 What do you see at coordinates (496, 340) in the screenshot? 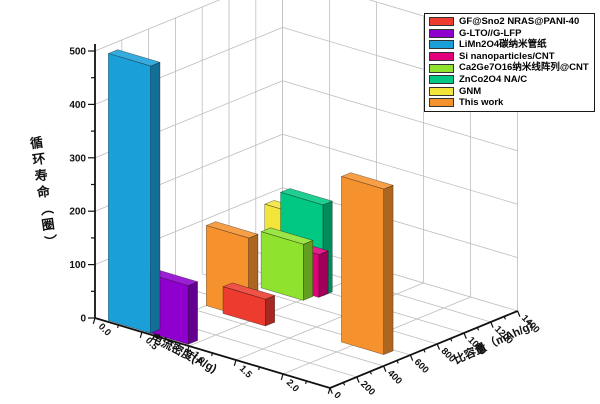
I see `z-axis-title: 比容量（mAh/g）` at bounding box center [496, 340].